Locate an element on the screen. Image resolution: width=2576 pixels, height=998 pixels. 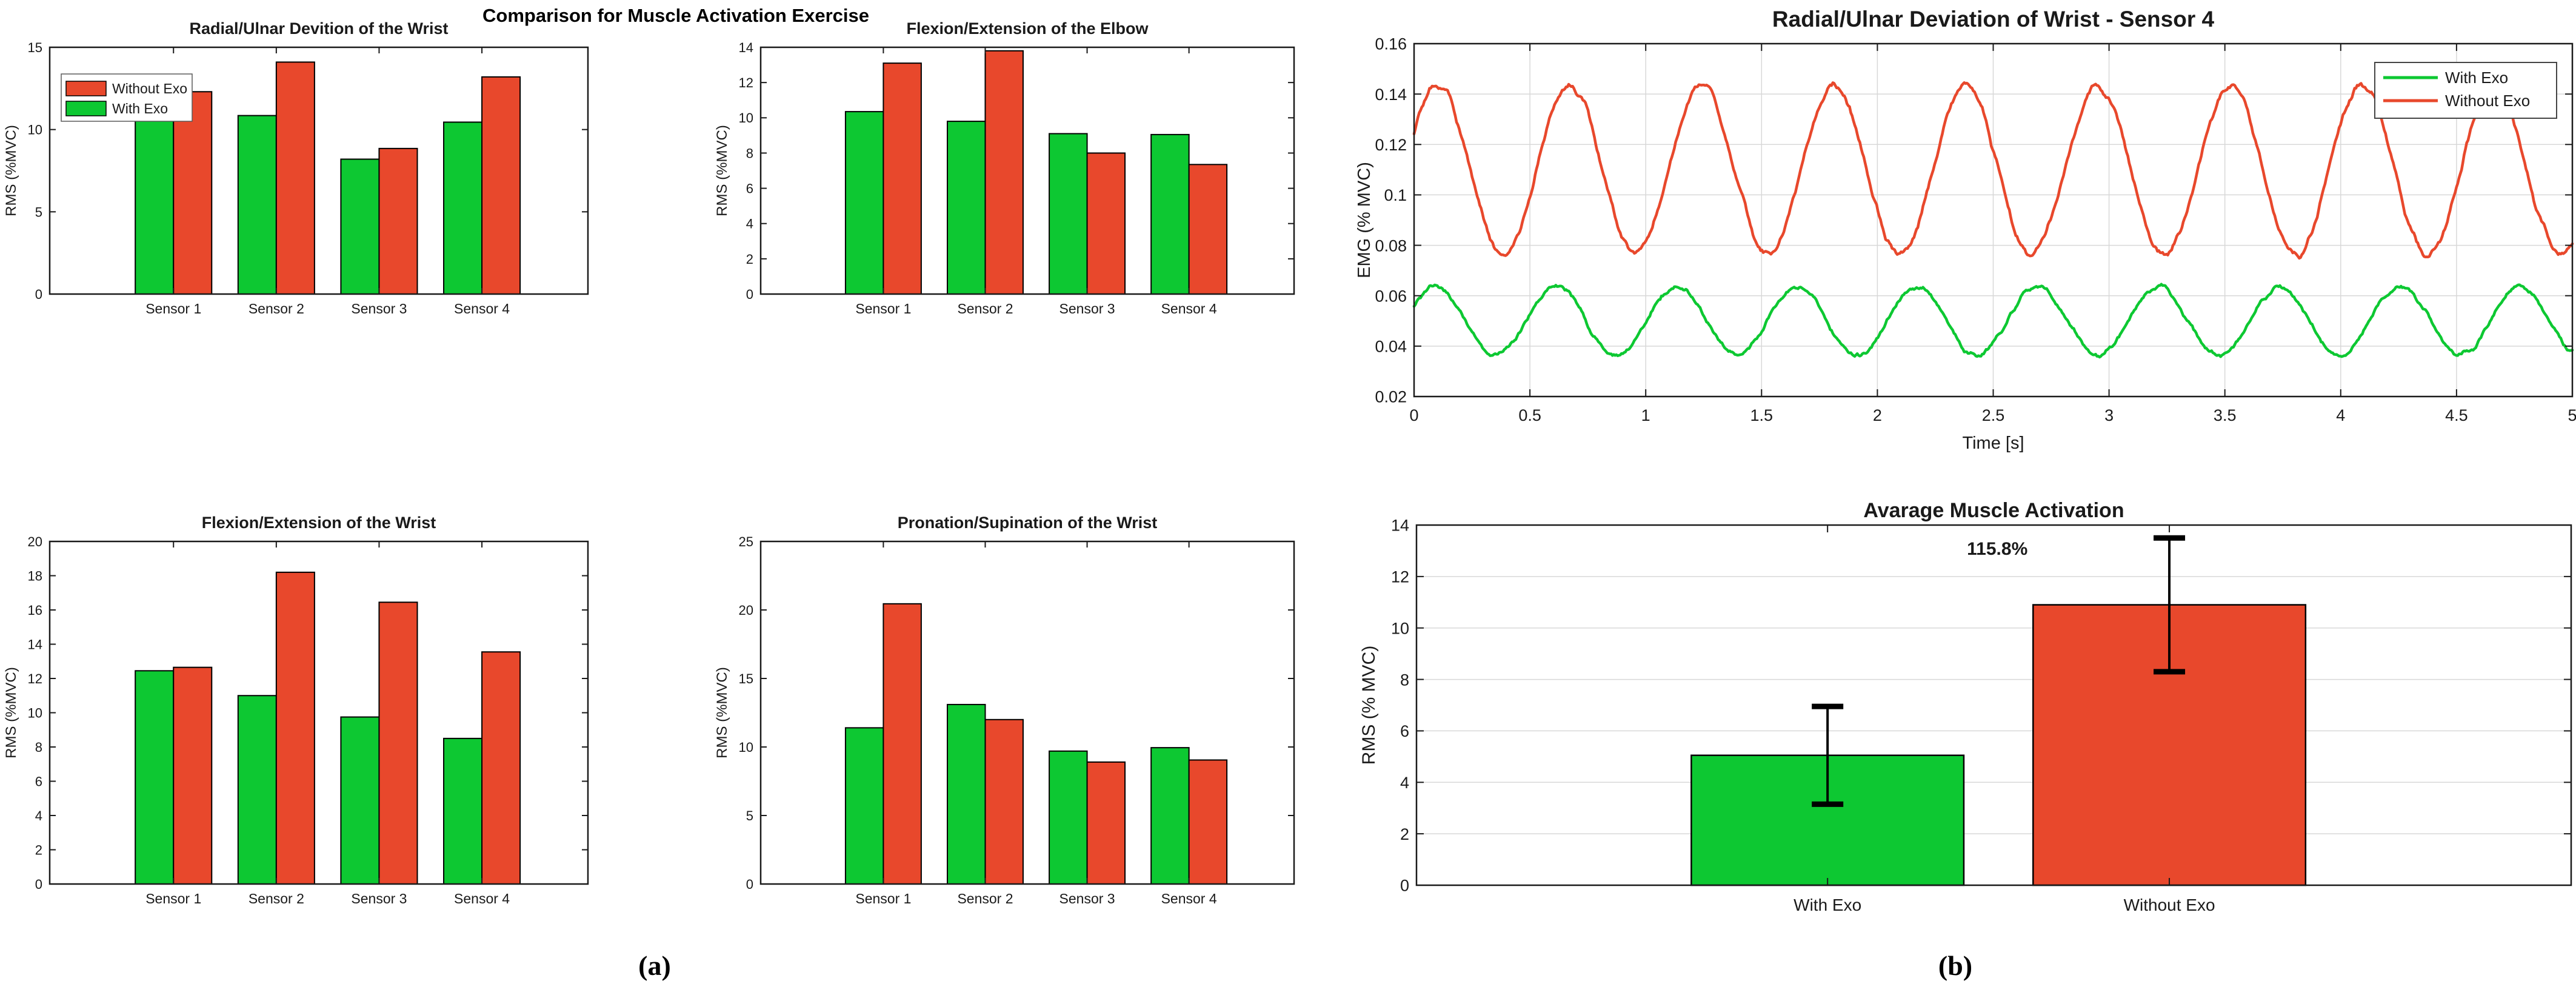
x-tick-label: 3 is located at coordinates (2109, 415).